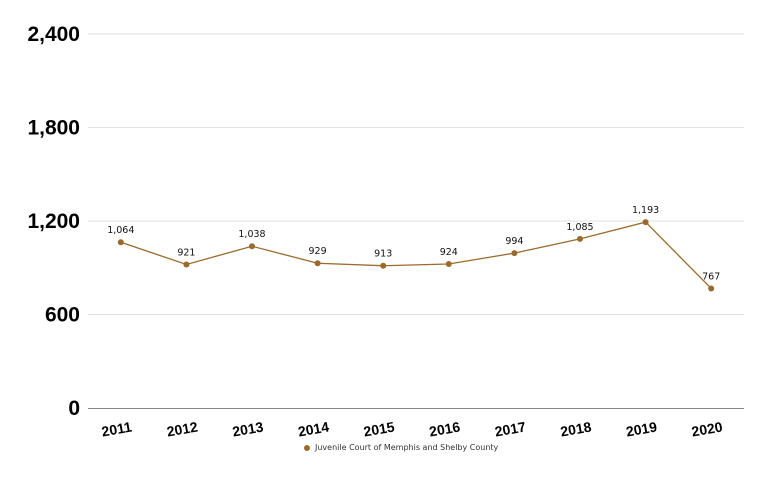 The height and width of the screenshot is (478, 768). What do you see at coordinates (53, 221) in the screenshot?
I see `y-tick-label: 1,200` at bounding box center [53, 221].